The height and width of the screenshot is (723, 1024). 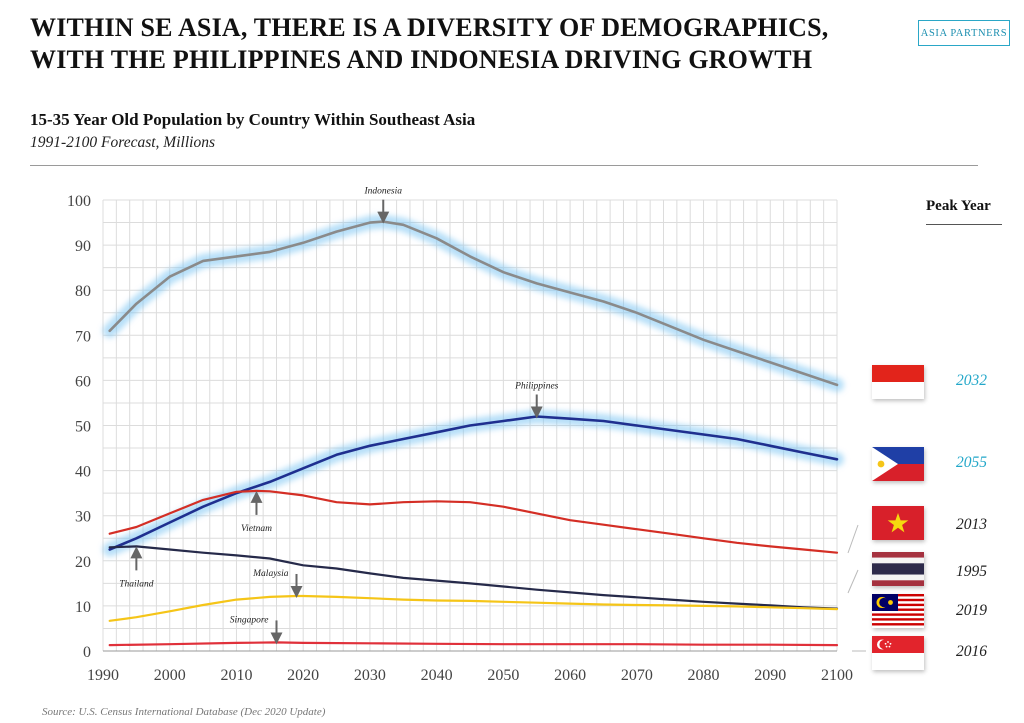 What do you see at coordinates (473, 608) in the screenshot?
I see `malaysia-line` at bounding box center [473, 608].